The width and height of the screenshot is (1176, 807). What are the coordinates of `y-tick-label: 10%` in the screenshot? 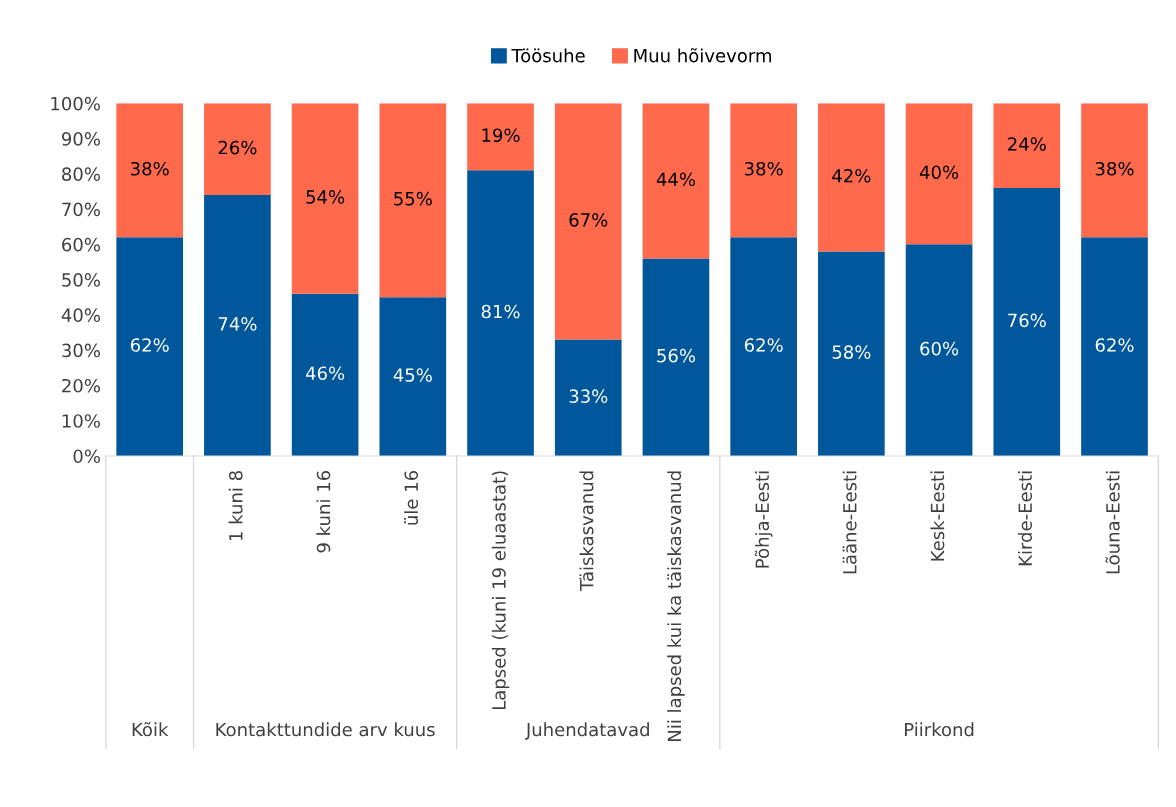 It's located at (81, 421).